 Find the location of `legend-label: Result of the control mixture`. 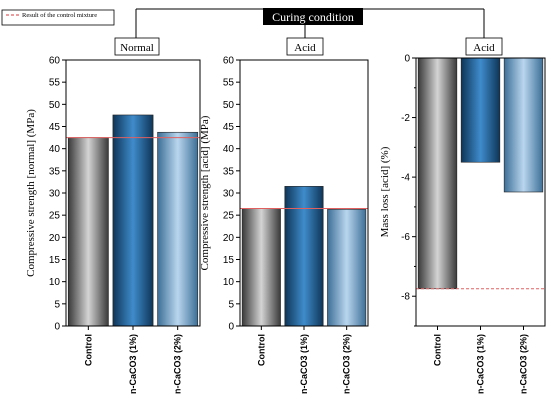

legend-label: Result of the control mixture is located at coordinates (59, 15).